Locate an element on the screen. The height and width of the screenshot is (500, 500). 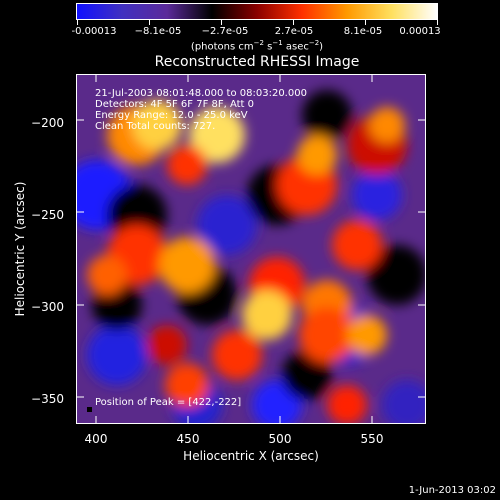
info-detectors: Detectors: 4F 5F 6F 7F 8F, Att 0 is located at coordinates (175, 104).